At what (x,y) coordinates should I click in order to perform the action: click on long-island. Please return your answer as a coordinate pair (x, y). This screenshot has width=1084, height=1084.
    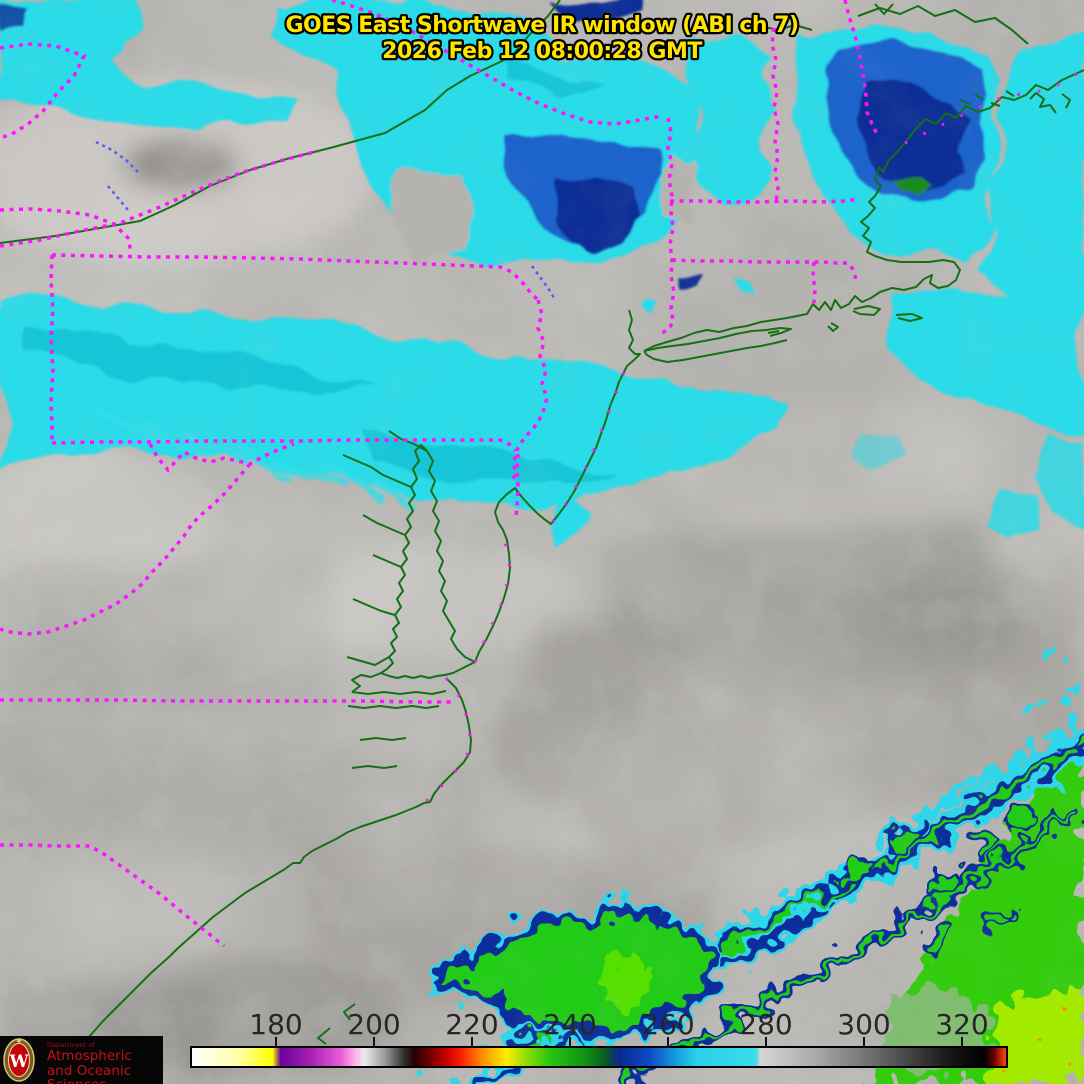
    Looking at the image, I should click on (717, 345).